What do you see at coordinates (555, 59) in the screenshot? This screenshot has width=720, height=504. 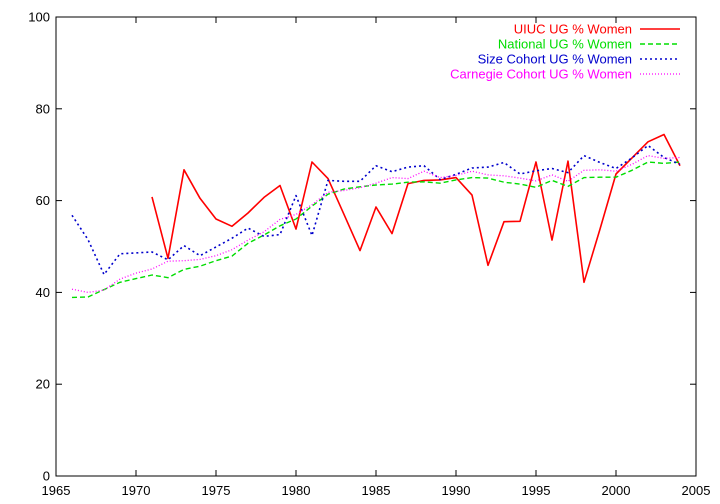 I see `legend-label-3: Size Cohort UG % Women` at bounding box center [555, 59].